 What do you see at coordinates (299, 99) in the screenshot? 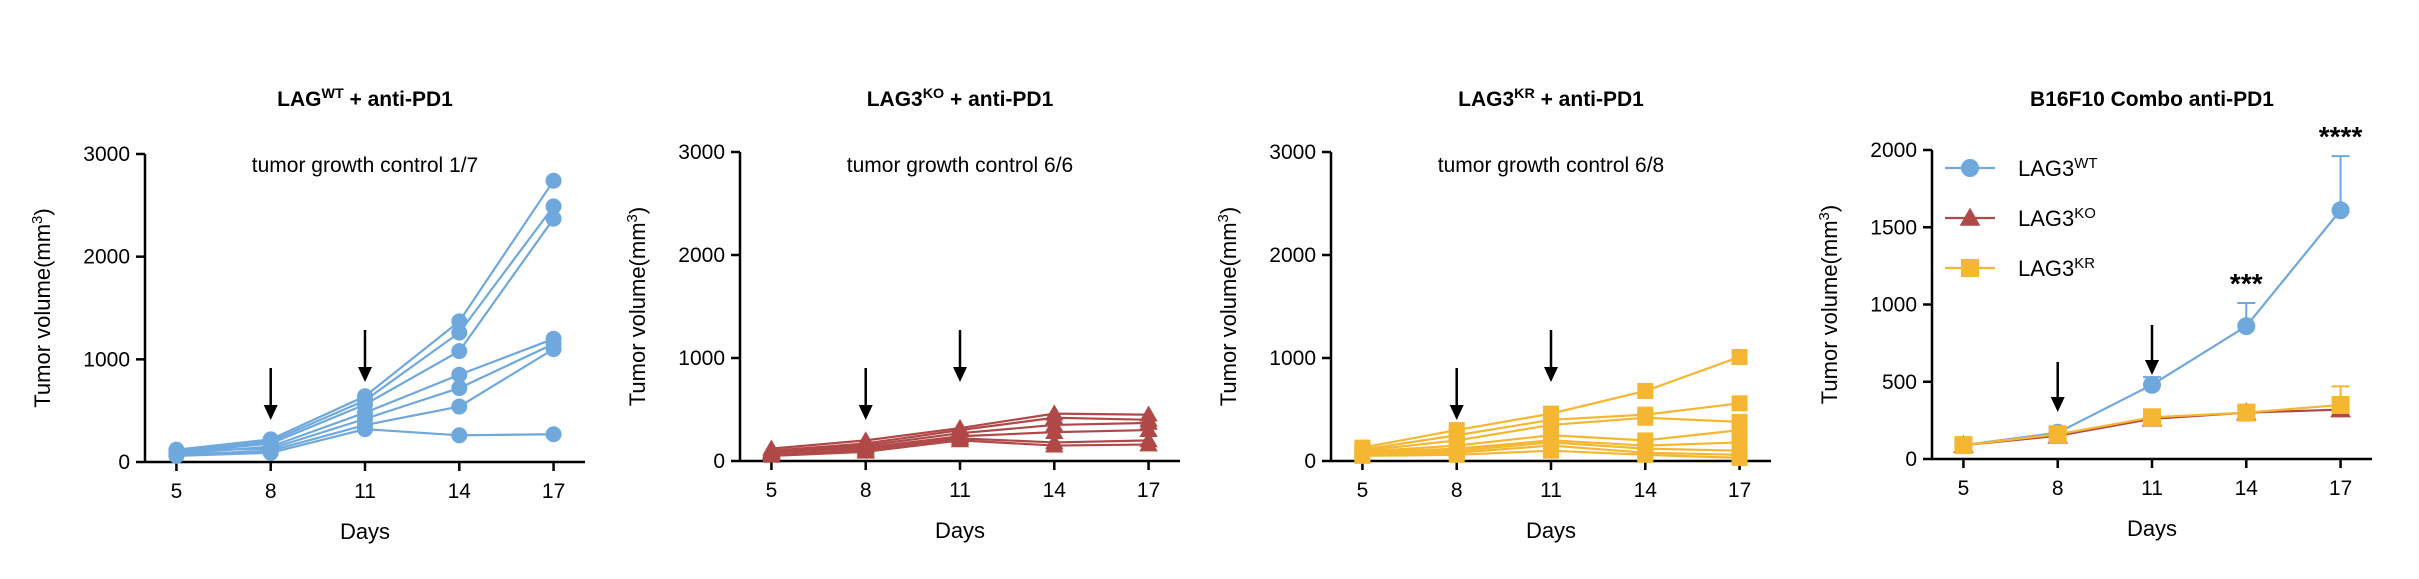
I see `title-base: LAG` at bounding box center [299, 99].